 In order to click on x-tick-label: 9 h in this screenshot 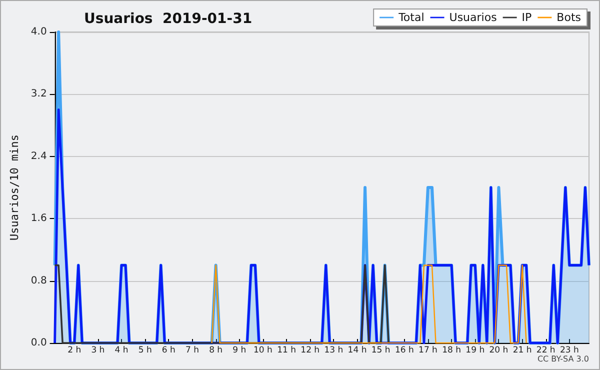, I will do `click(239, 351)`.